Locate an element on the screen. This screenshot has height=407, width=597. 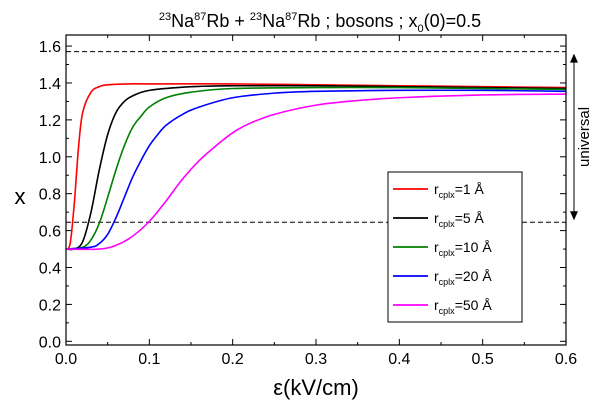
legend-label-1: rcplx=5 Å is located at coordinates (459, 219).